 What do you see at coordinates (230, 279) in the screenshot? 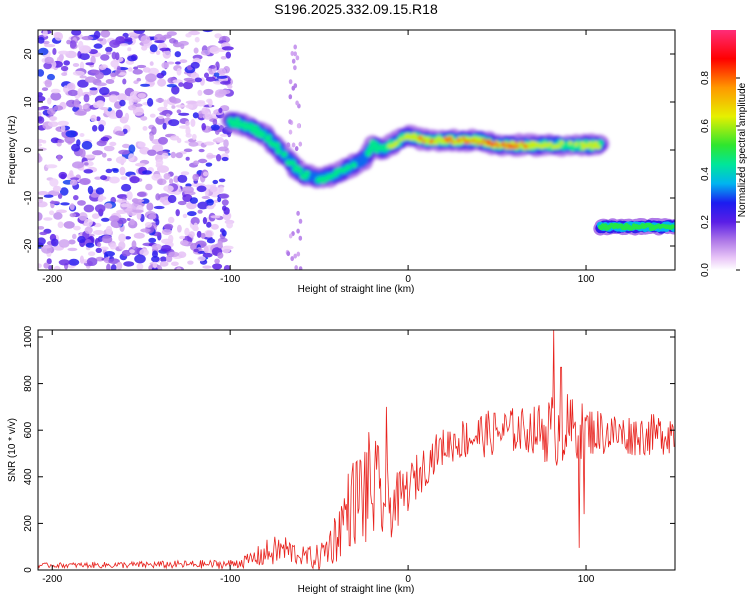
I see `spectrogram-xtick-label: -100` at bounding box center [230, 279].